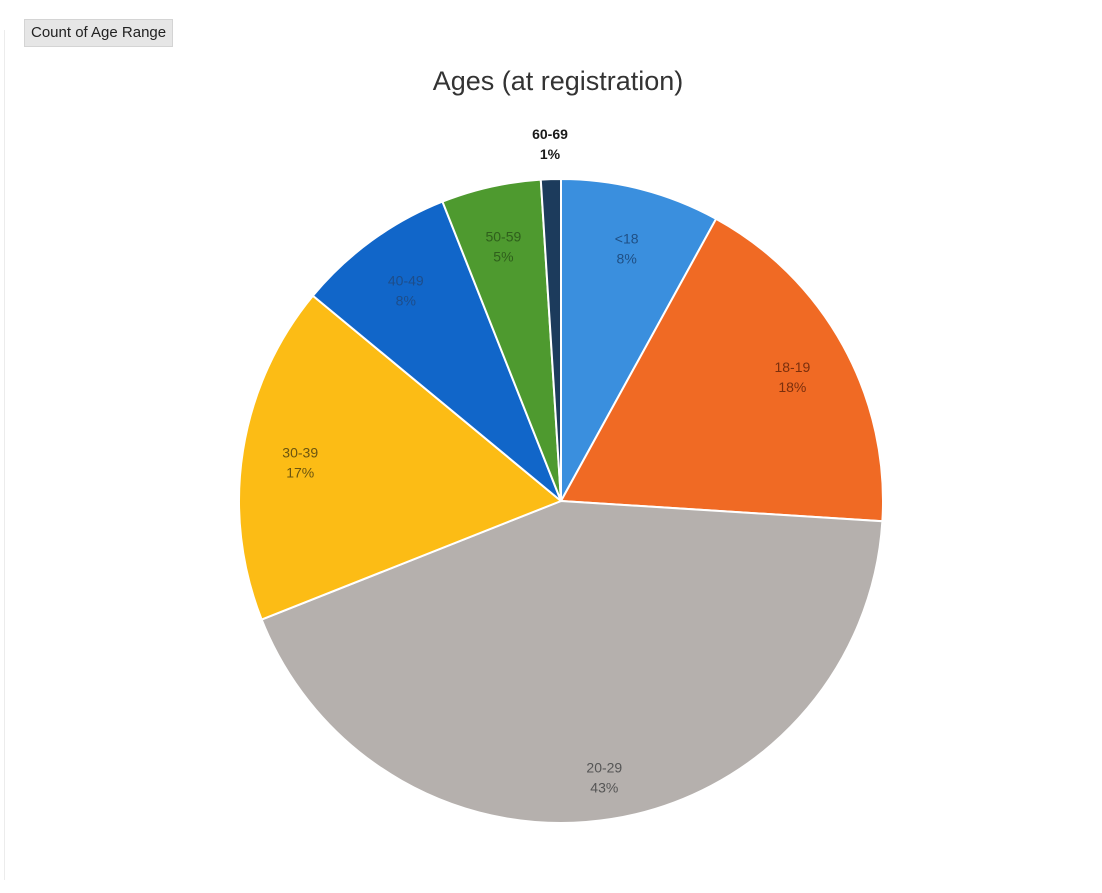 The width and height of the screenshot is (1102, 893). Describe the element at coordinates (300, 453) in the screenshot. I see `slice-category-label: 30-39` at that location.